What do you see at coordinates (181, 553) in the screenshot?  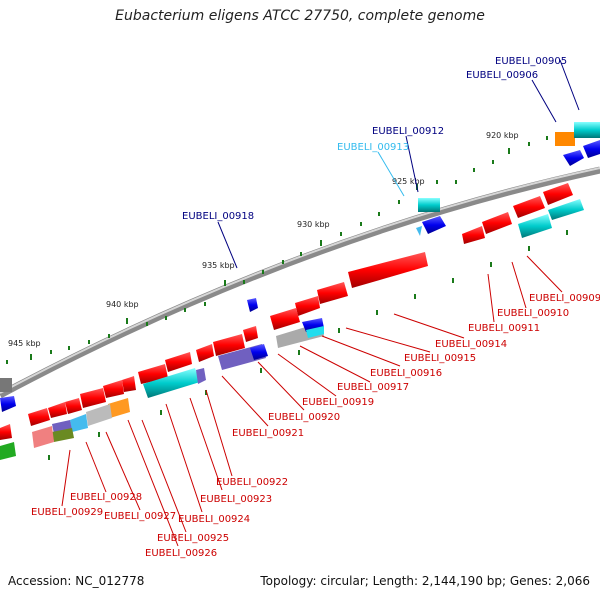 I see `gene-label: EUBELI_00926` at bounding box center [181, 553].